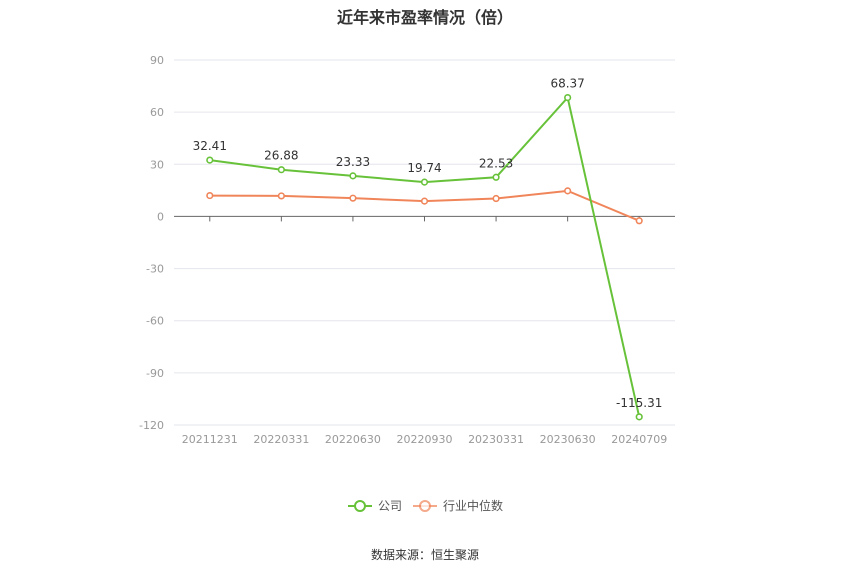  I want to click on legend-marker-company, so click(360, 506).